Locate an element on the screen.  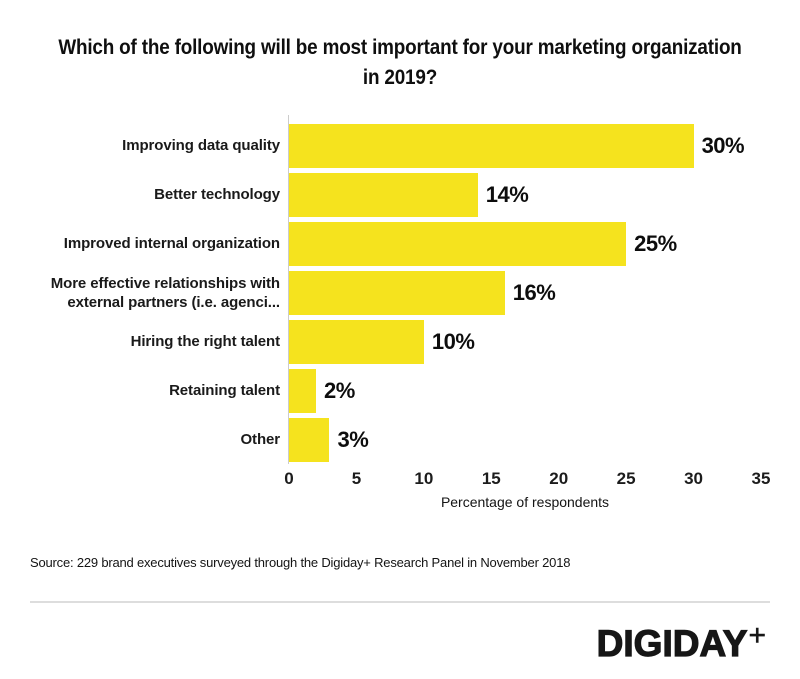
x-tick-label: 30 is located at coordinates (694, 478).